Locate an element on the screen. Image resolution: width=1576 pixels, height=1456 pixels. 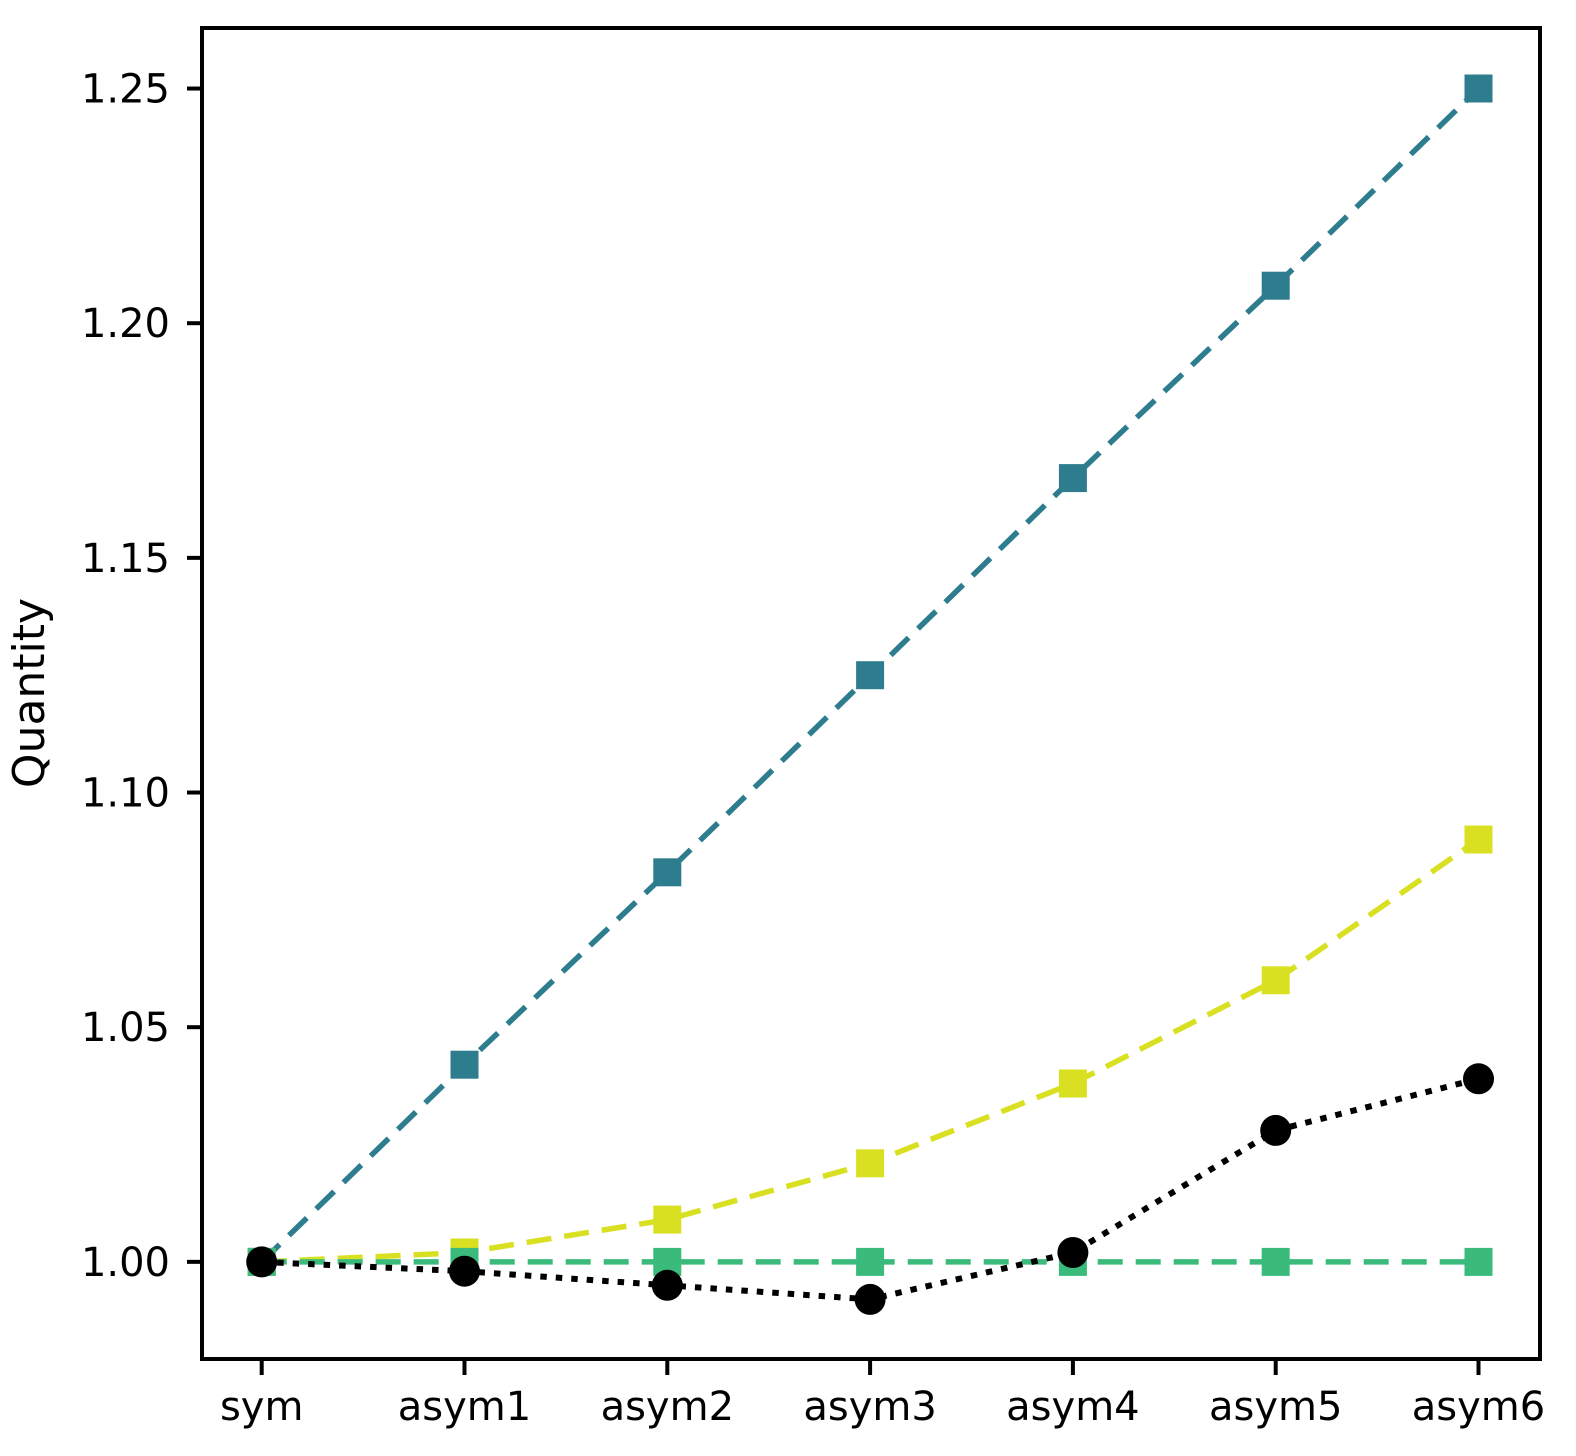
series-black-circles-marker-asym2 is located at coordinates (667, 1285).